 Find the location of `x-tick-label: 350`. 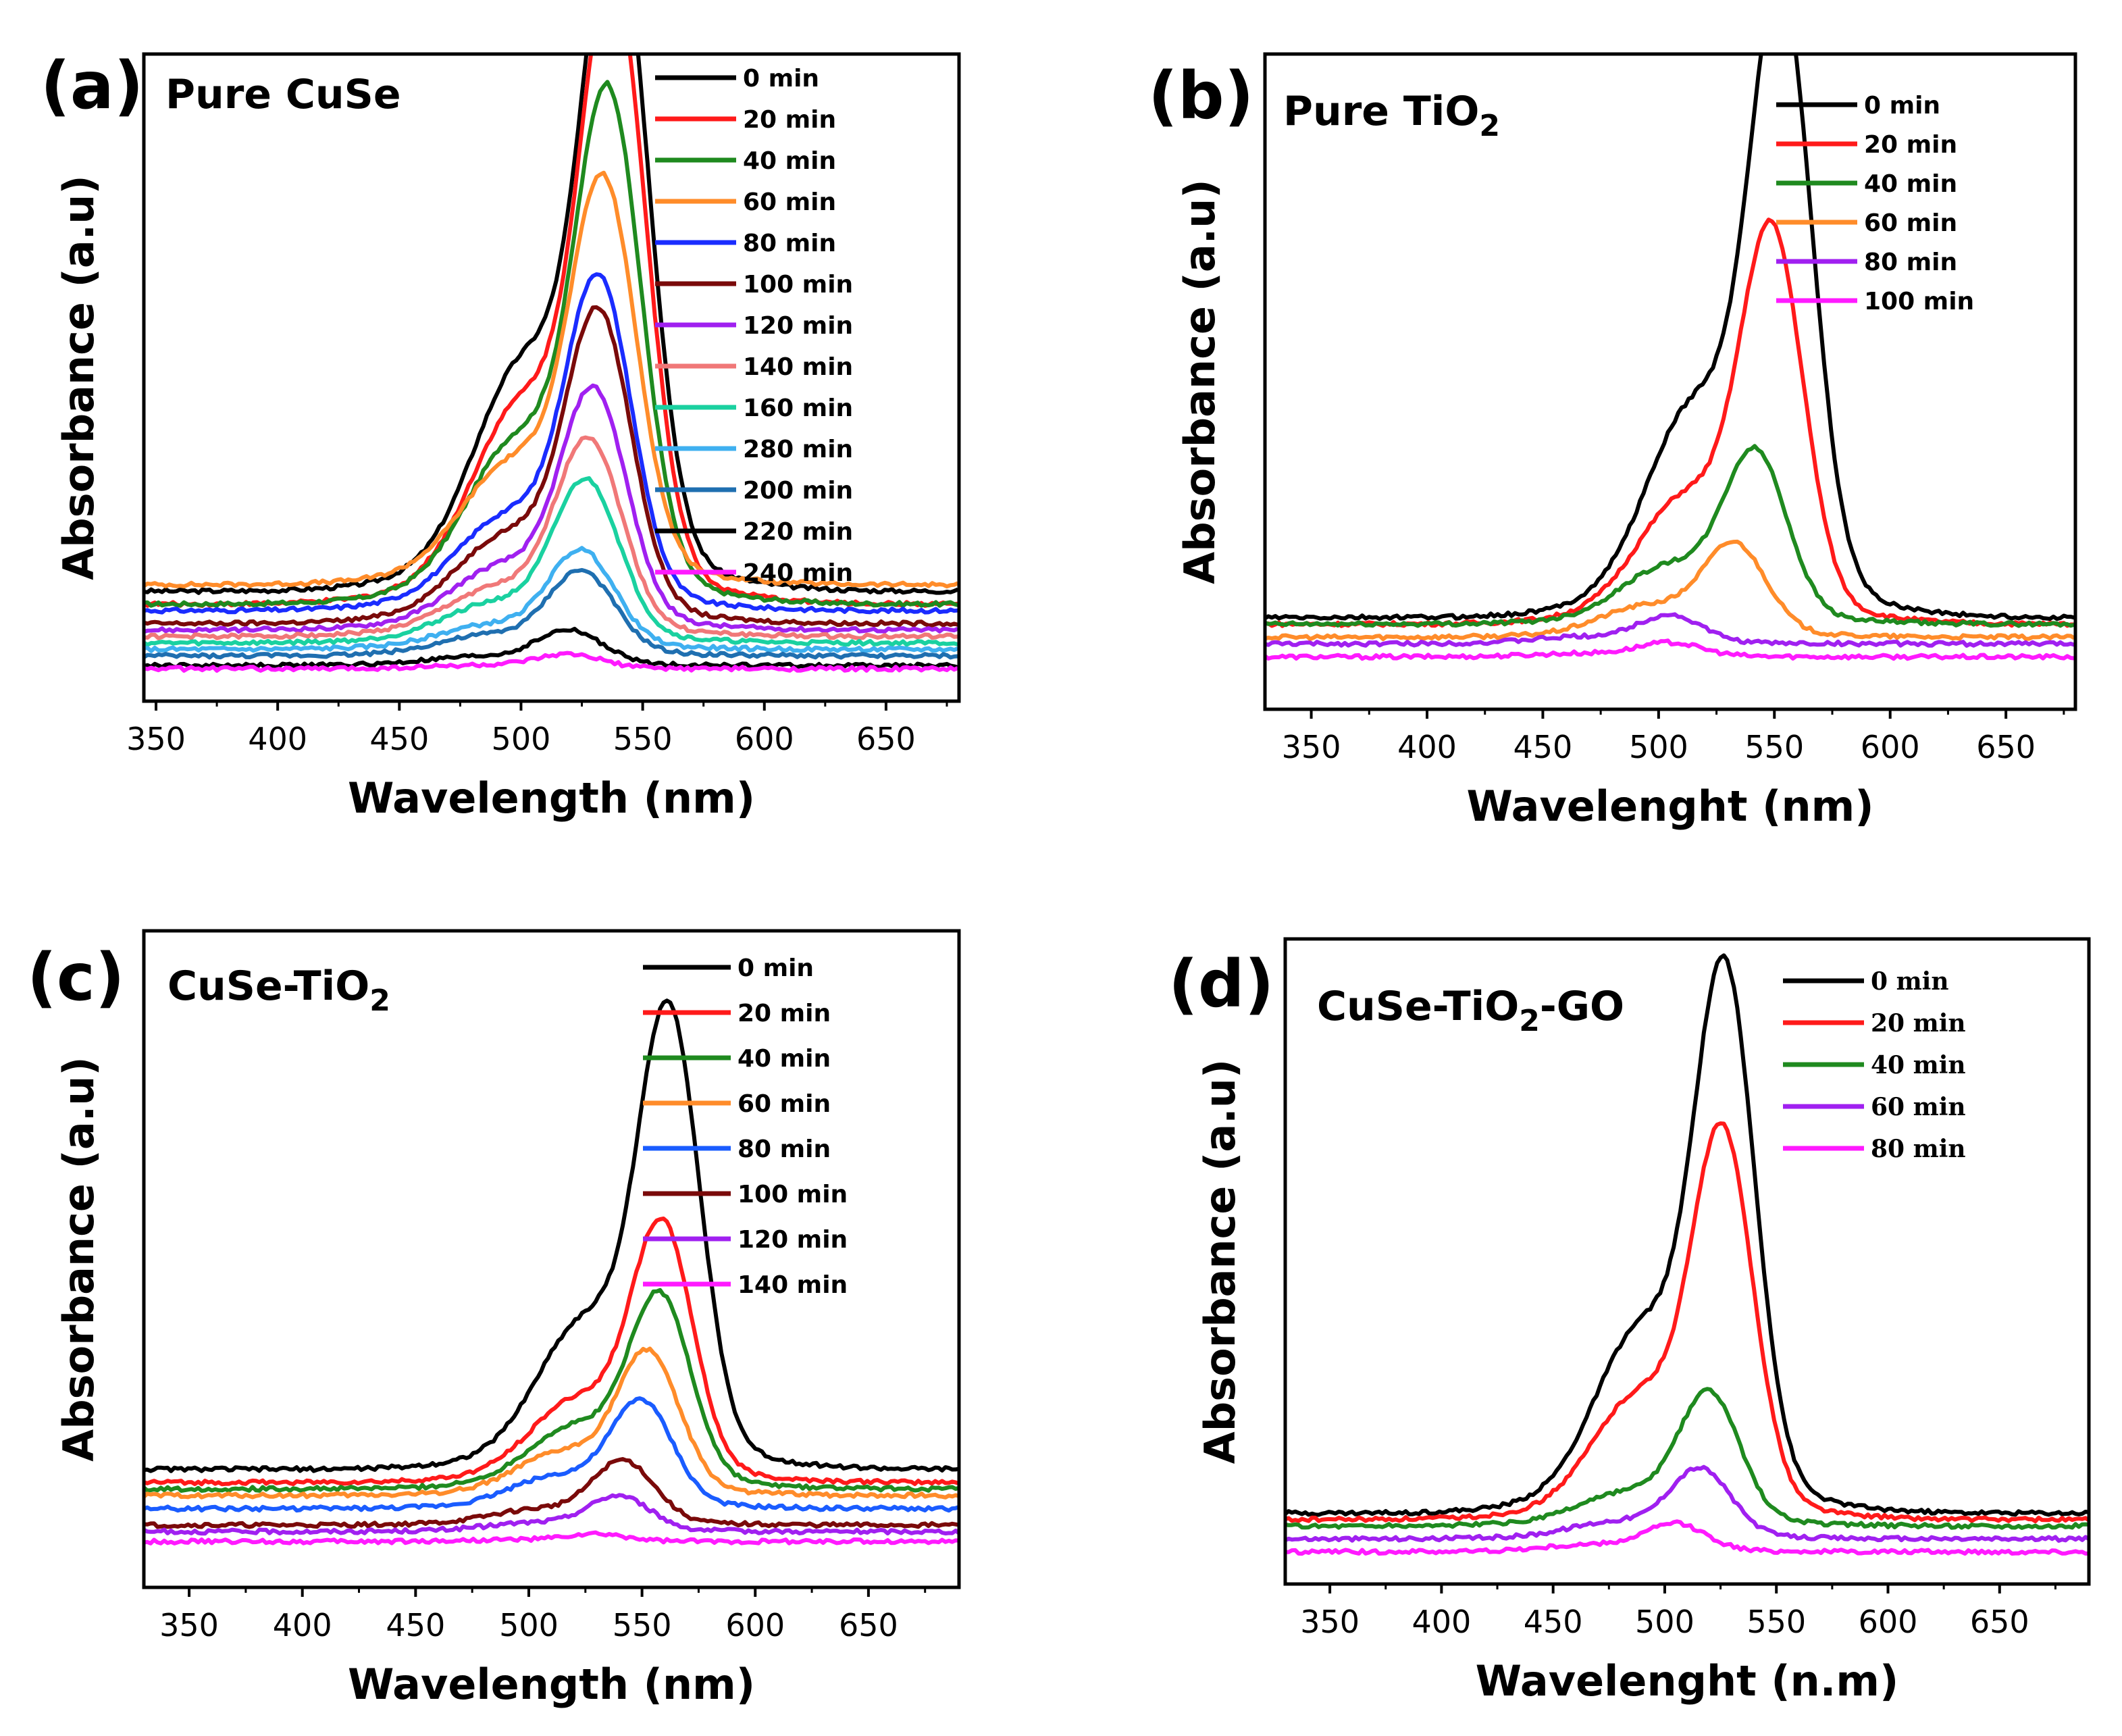

x-tick-label: 350 is located at coordinates (1311, 747).